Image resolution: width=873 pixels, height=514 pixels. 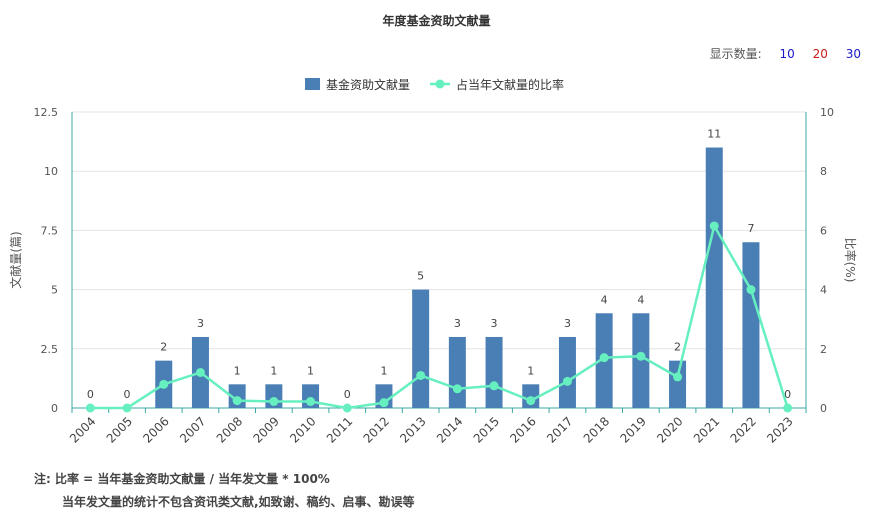 I want to click on display-count-option-30: 30, so click(x=853, y=54).